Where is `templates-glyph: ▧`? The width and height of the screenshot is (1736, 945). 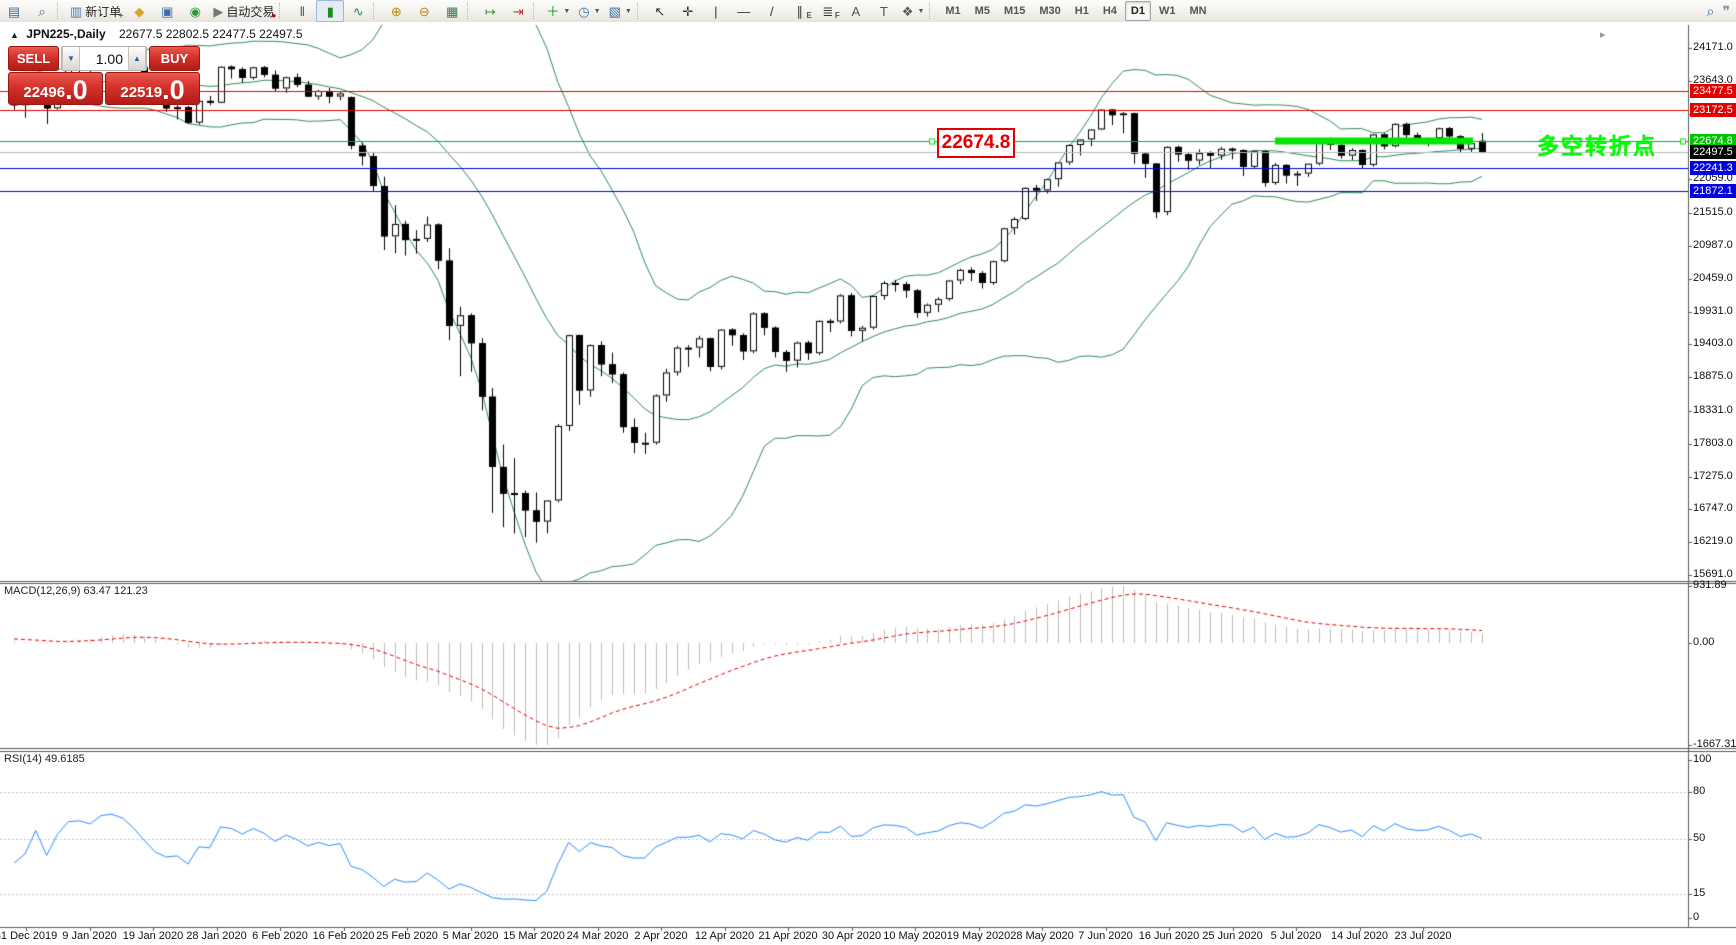
templates-glyph: ▧ is located at coordinates (614, 11).